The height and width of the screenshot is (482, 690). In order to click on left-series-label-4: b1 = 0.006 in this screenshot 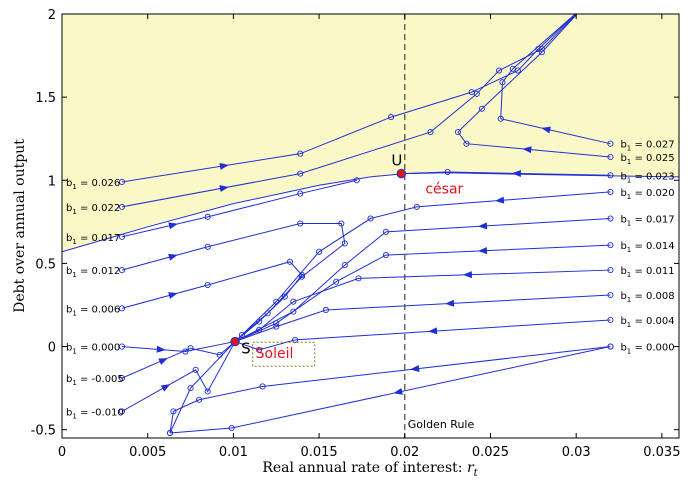, I will do `click(93, 310)`.